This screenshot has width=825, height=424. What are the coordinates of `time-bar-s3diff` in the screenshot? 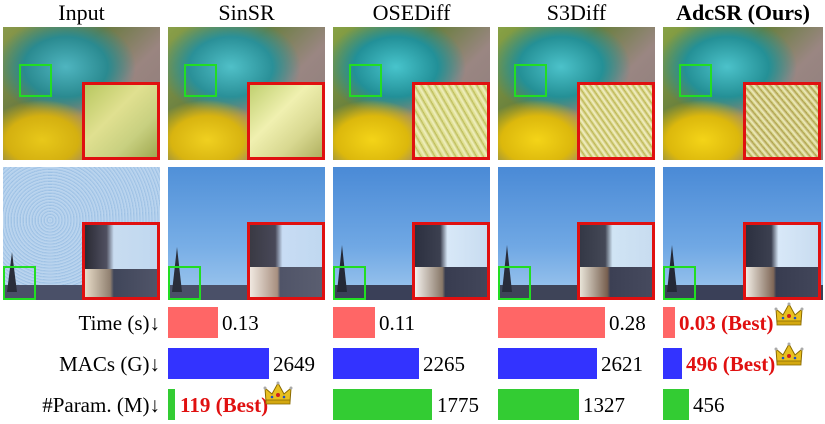 It's located at (551, 322).